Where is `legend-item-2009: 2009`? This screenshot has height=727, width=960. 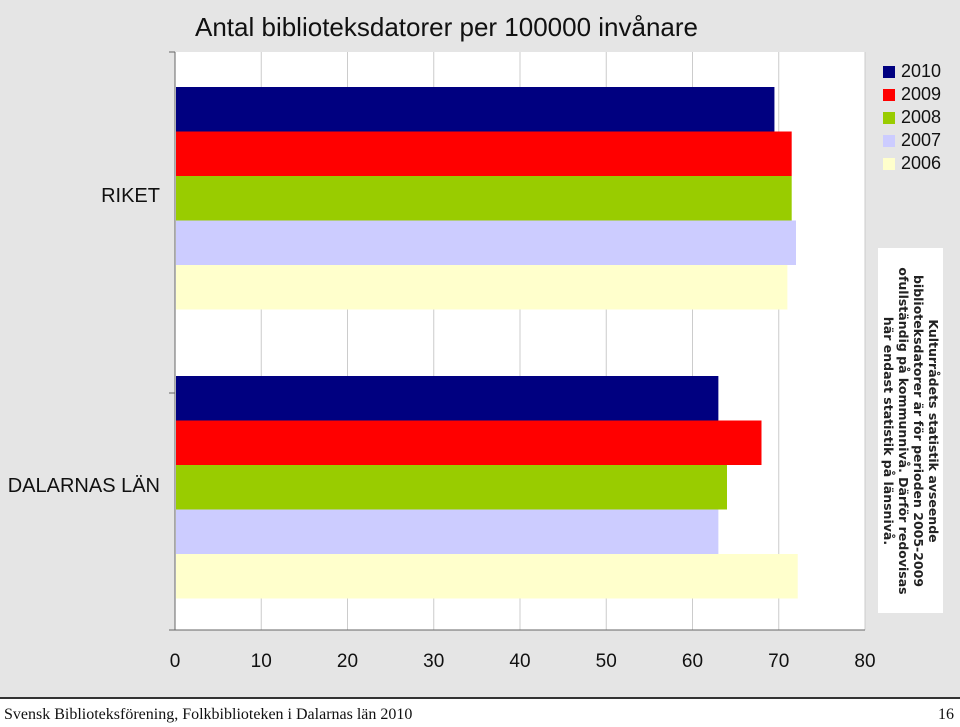 legend-item-2009: 2009 is located at coordinates (912, 94).